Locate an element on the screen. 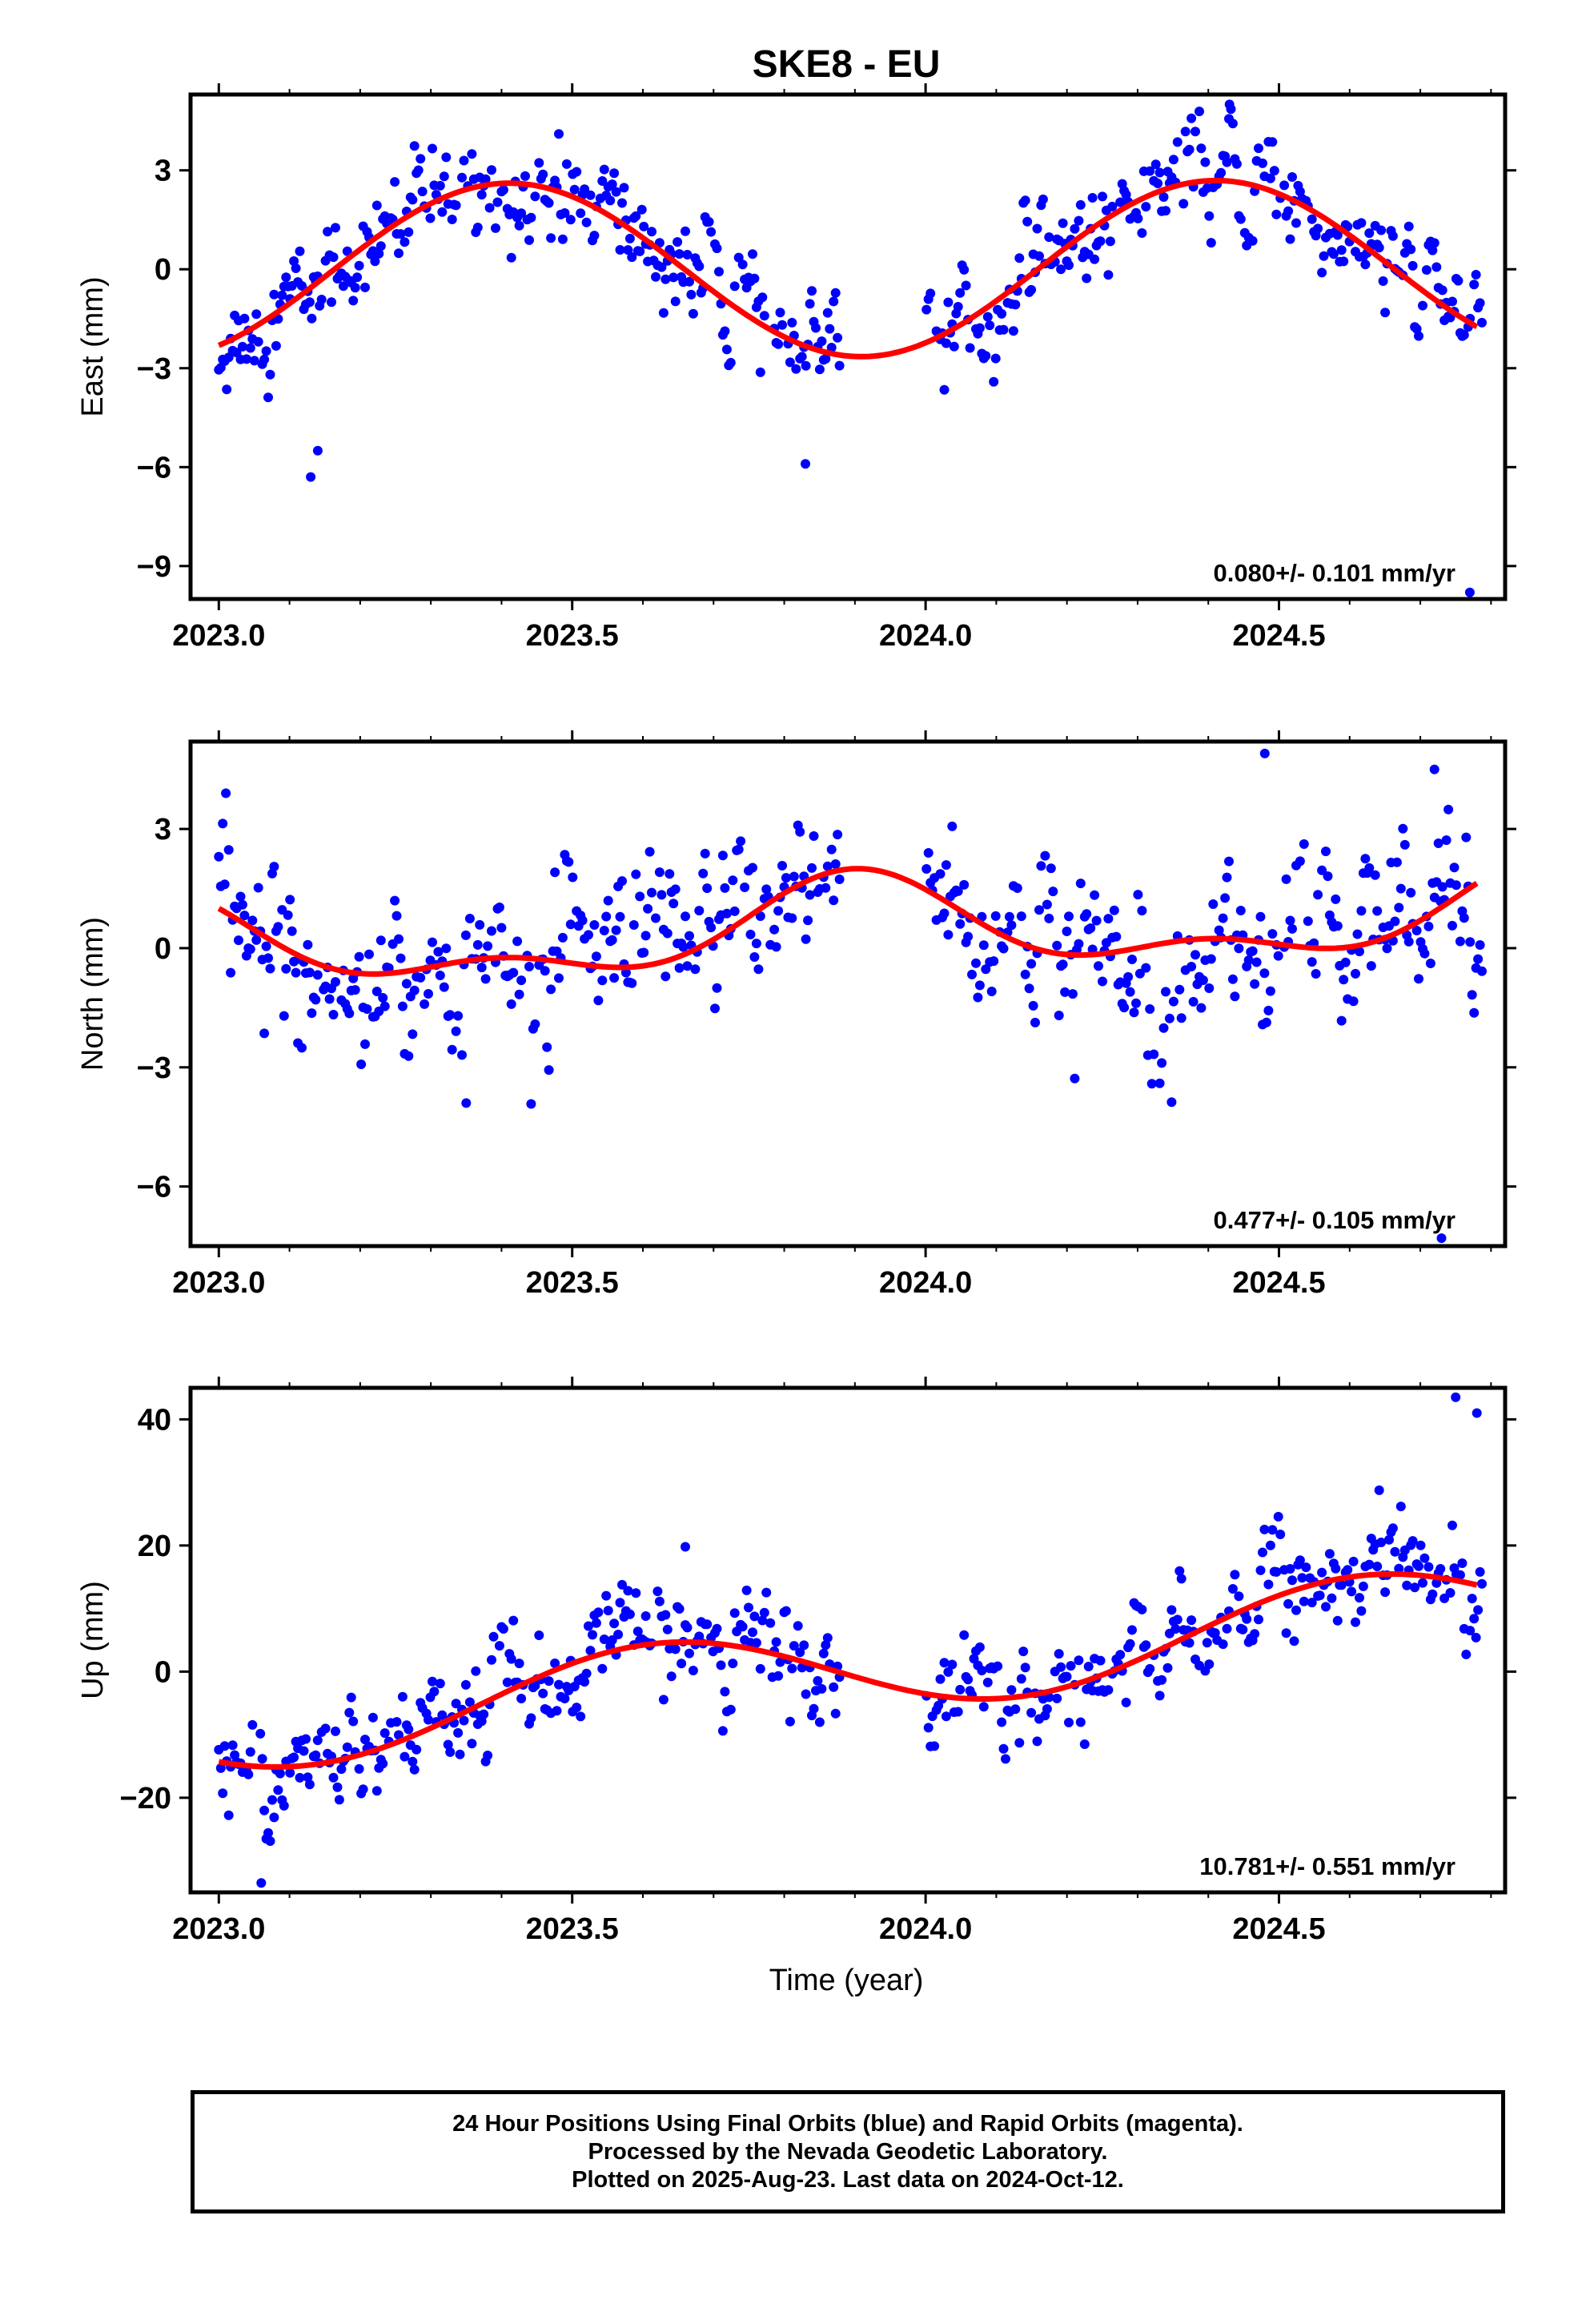  y-axis-label: North (mm) is located at coordinates (93, 994).